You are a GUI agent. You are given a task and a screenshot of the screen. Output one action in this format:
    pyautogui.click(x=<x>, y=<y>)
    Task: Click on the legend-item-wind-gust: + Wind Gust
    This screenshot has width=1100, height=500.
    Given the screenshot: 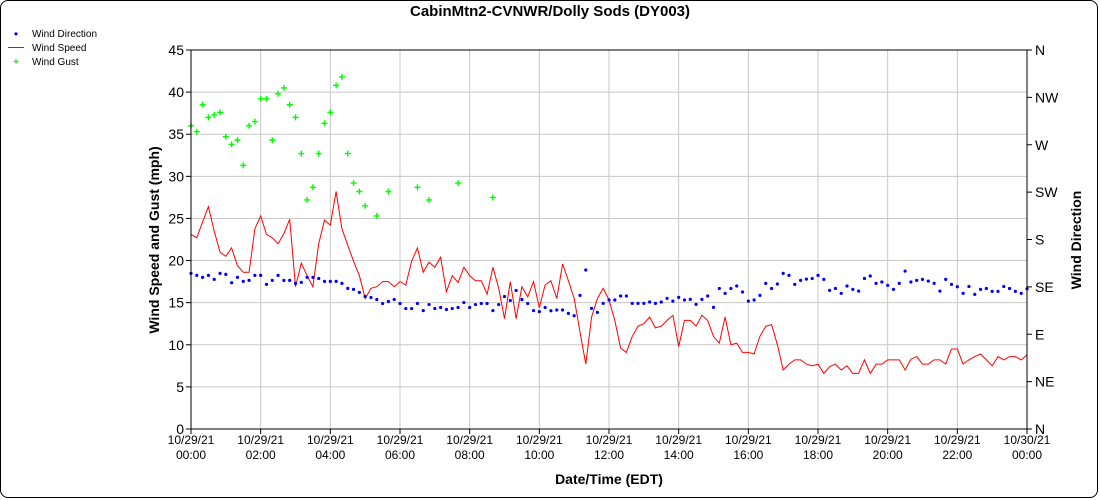 What is the action you would take?
    pyautogui.click(x=51, y=62)
    